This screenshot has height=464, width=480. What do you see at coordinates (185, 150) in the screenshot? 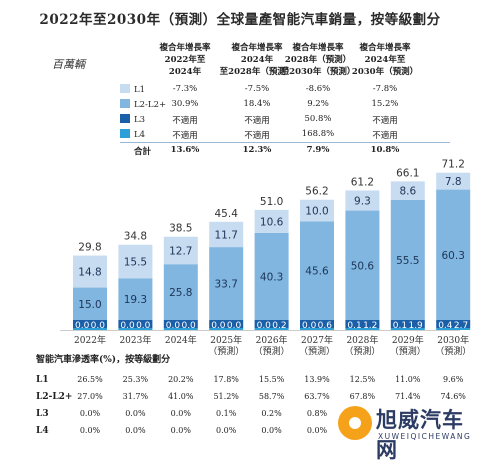
I see `cagr-total-value: 13.6%` at bounding box center [185, 150].